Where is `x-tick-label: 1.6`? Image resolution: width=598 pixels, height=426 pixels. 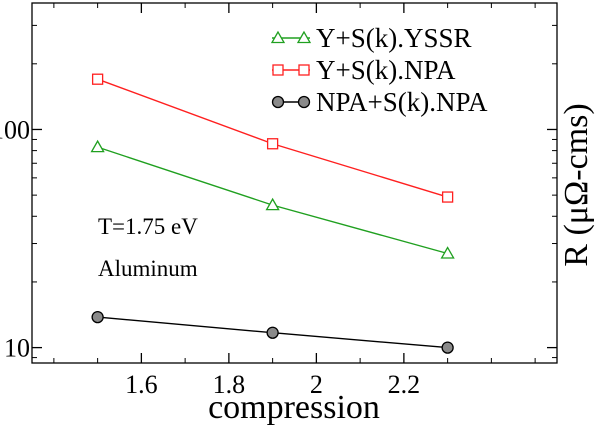 x-tick-label: 1.6 is located at coordinates (141, 384).